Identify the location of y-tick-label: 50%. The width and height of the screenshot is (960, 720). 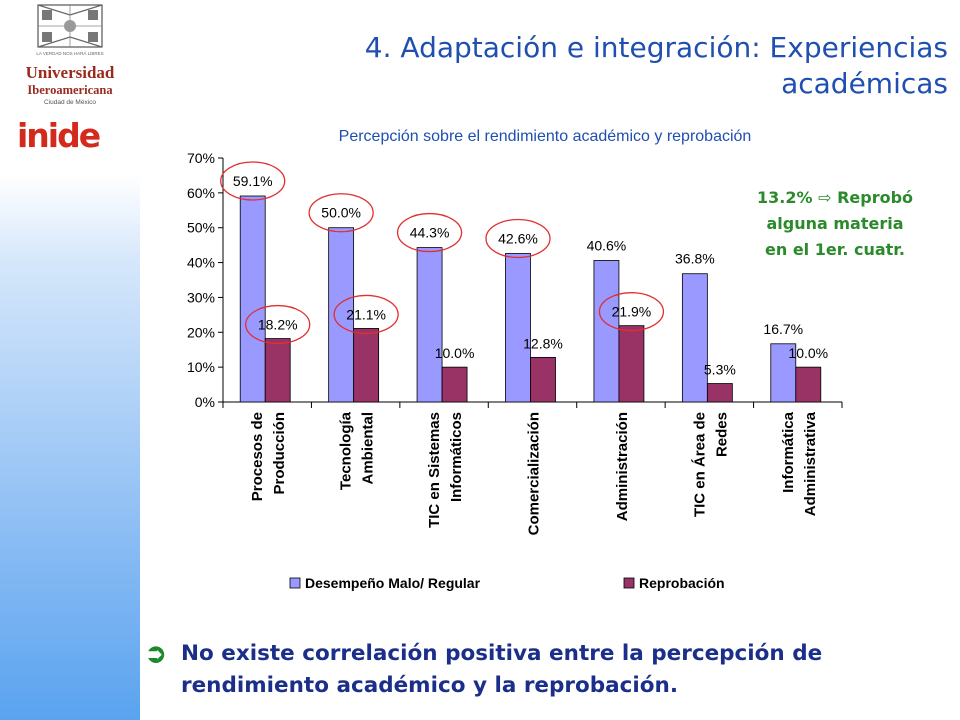
(201, 228).